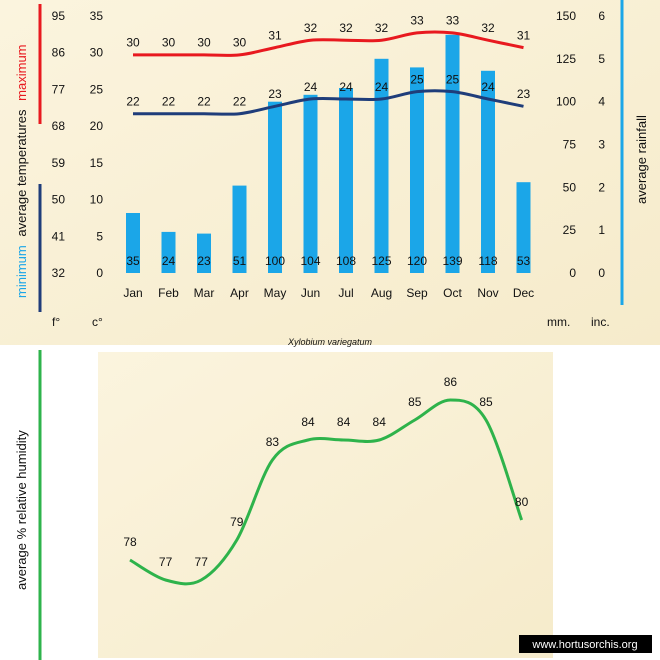 The image size is (660, 660). What do you see at coordinates (59, 126) in the screenshot?
I see `fahrenheit-tick: 68` at bounding box center [59, 126].